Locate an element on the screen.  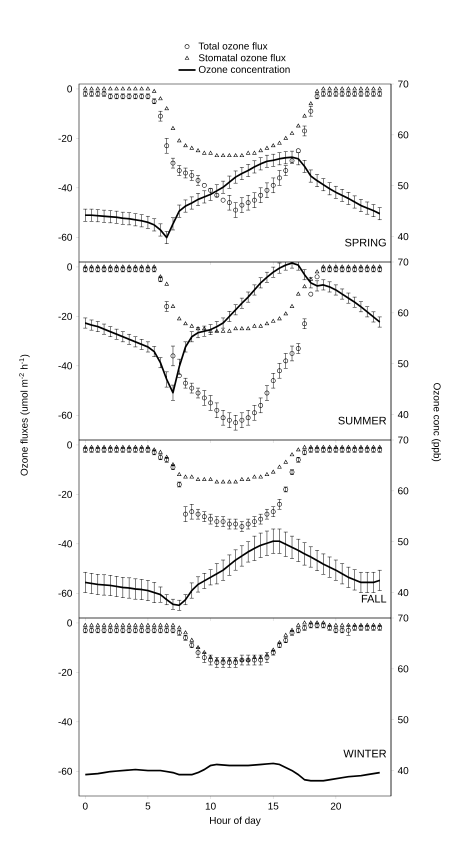
annotation: FALL is located at coordinates (374, 598).